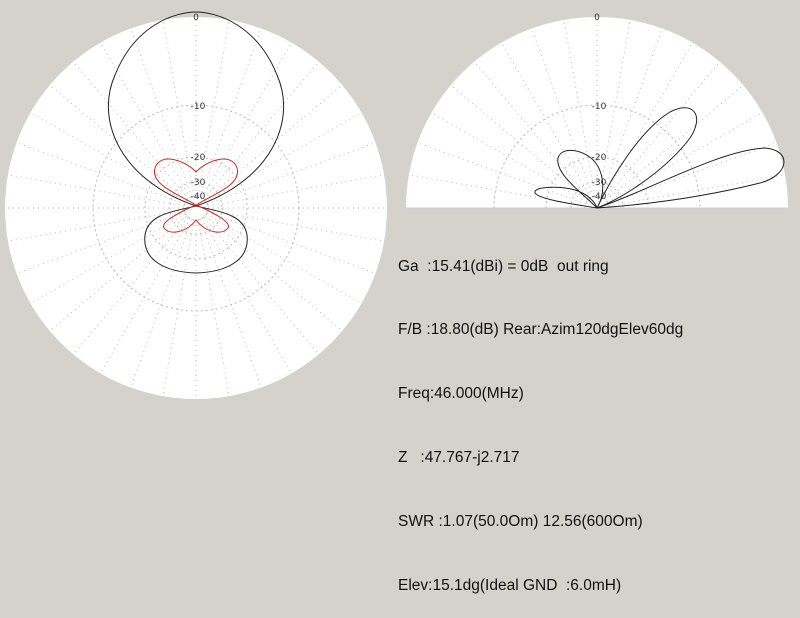 The height and width of the screenshot is (618, 800). What do you see at coordinates (599, 158) in the screenshot?
I see `el-ring-label-20: -20` at bounding box center [599, 158].